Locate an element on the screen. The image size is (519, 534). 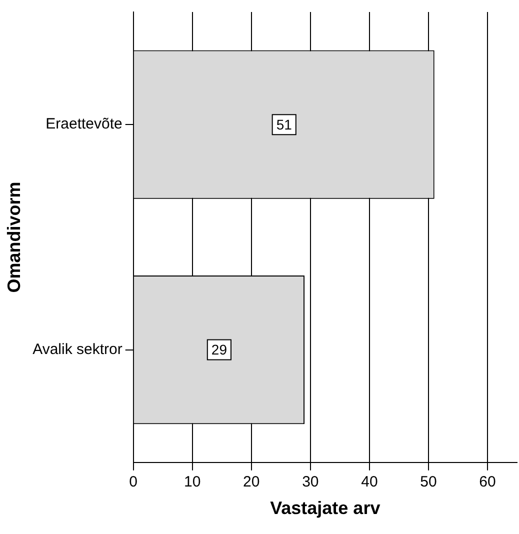
y-axis-title: Omandivorm is located at coordinates (14, 237).